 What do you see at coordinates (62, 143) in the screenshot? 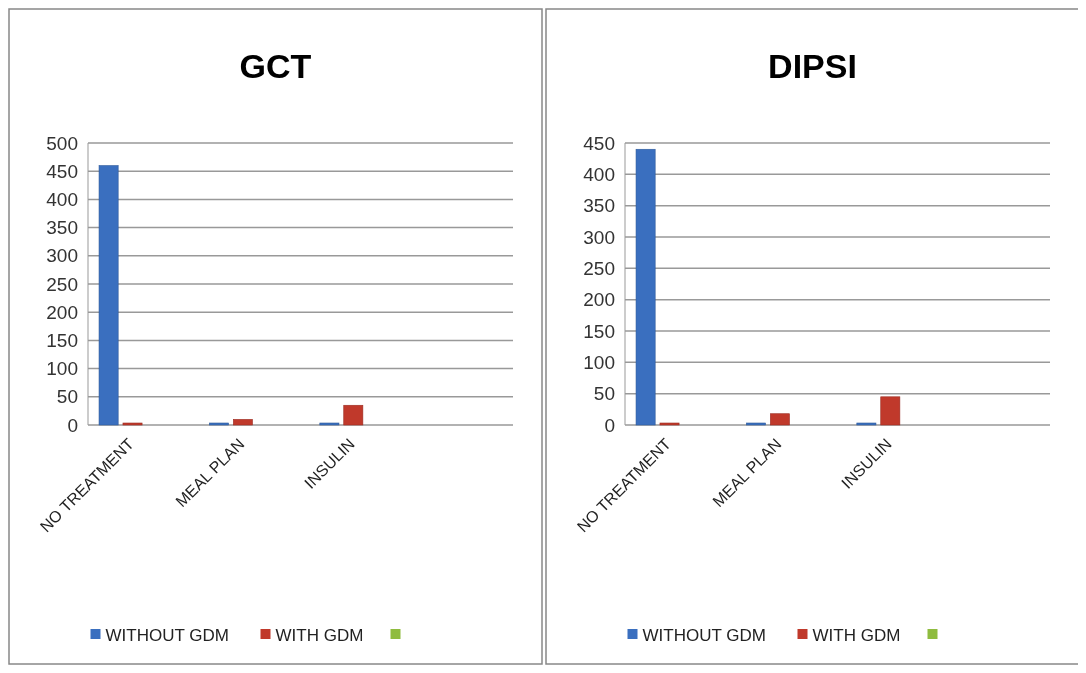
I see `y-tick-label: 500` at bounding box center [62, 143].